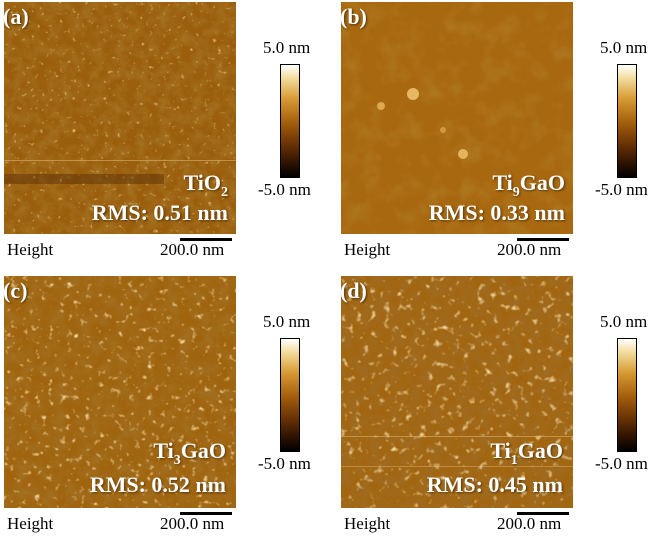 This screenshot has height=546, width=671. I want to click on panel-label: (d), so click(353, 290).